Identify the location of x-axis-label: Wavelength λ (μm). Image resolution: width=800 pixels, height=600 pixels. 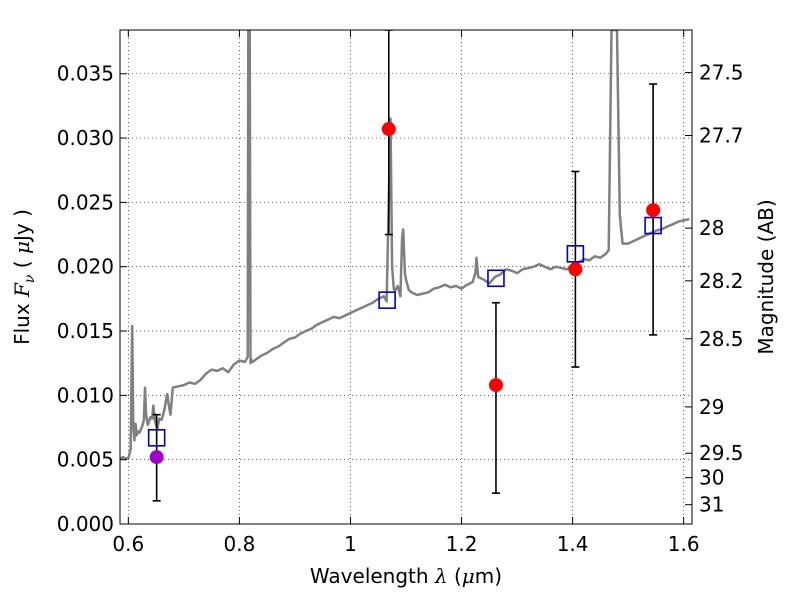
(406, 576).